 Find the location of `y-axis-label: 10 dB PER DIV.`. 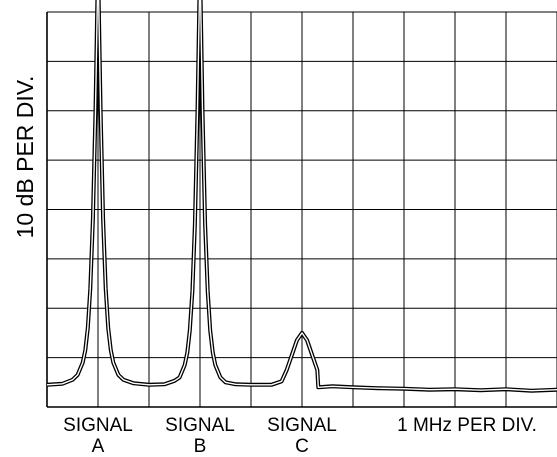

y-axis-label: 10 dB PER DIV. is located at coordinates (25, 157).